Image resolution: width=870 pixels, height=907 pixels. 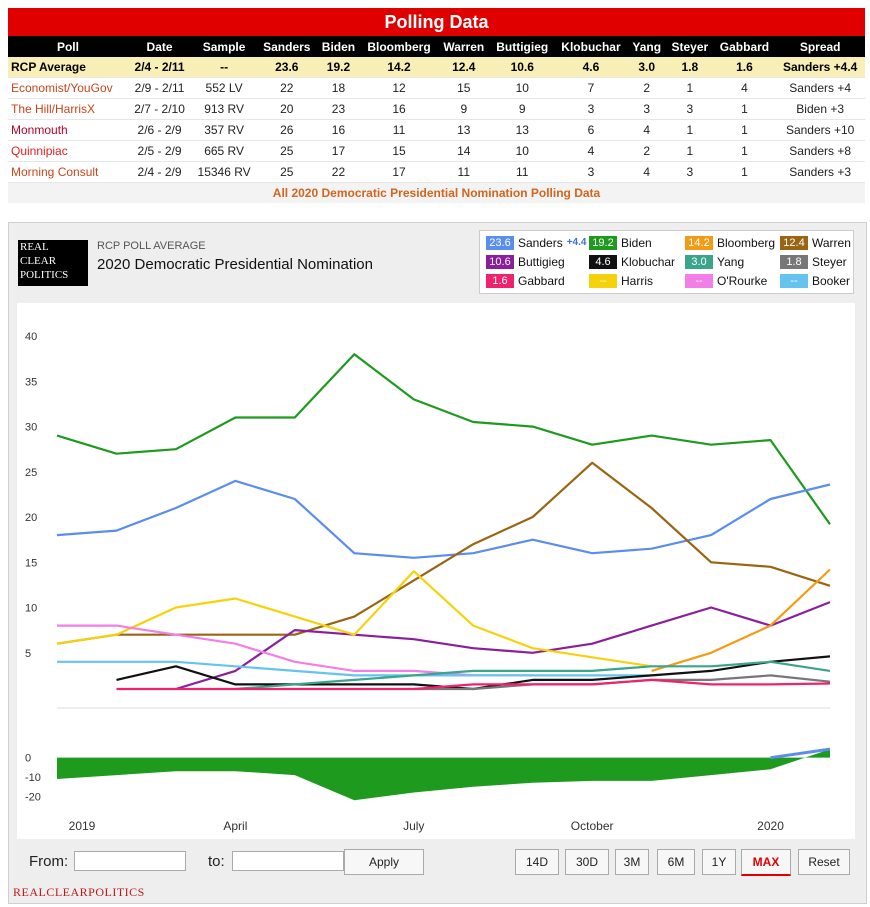 What do you see at coordinates (719, 862) in the screenshot?
I see `range-1y-button: 1Y` at bounding box center [719, 862].